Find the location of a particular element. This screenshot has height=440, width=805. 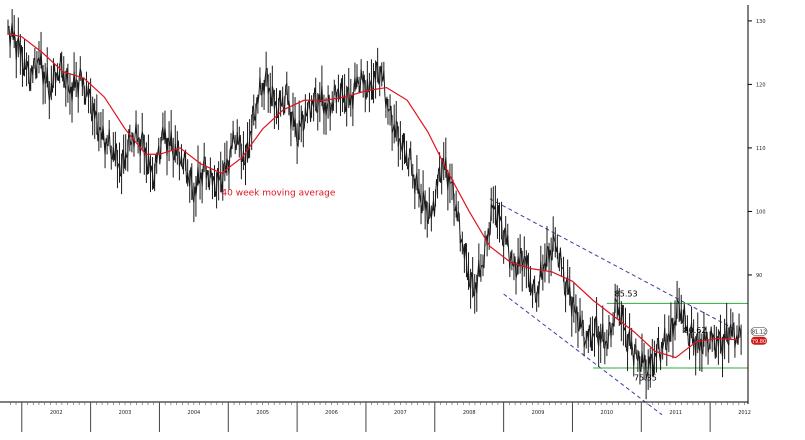

x-tick-label: 2011 is located at coordinates (675, 413).